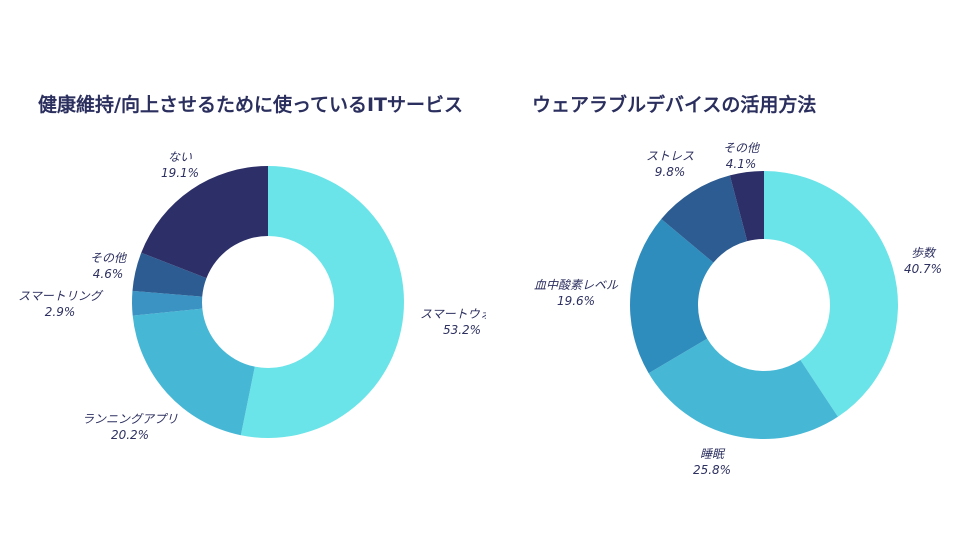 The width and height of the screenshot is (971, 550). Describe the element at coordinates (742, 148) in the screenshot. I see `wearable-usage-slice-label-4: その他` at that location.